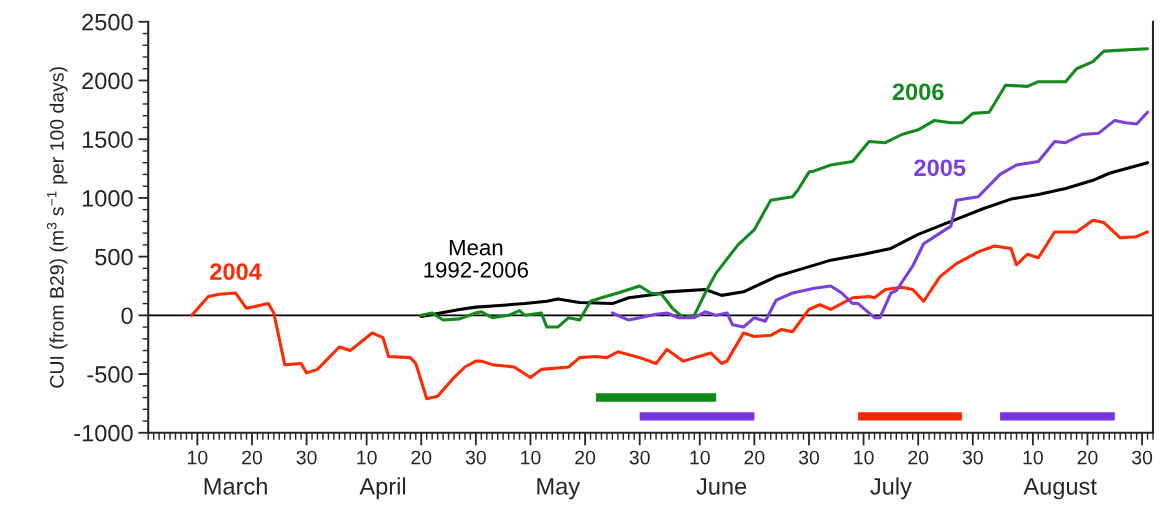 Image resolution: width=1167 pixels, height=531 pixels. What do you see at coordinates (57, 227) in the screenshot?
I see `y-axis-title: CUI (from B29) (m$^{3}$ s$^{−1}$ per 100 days)` at bounding box center [57, 227].